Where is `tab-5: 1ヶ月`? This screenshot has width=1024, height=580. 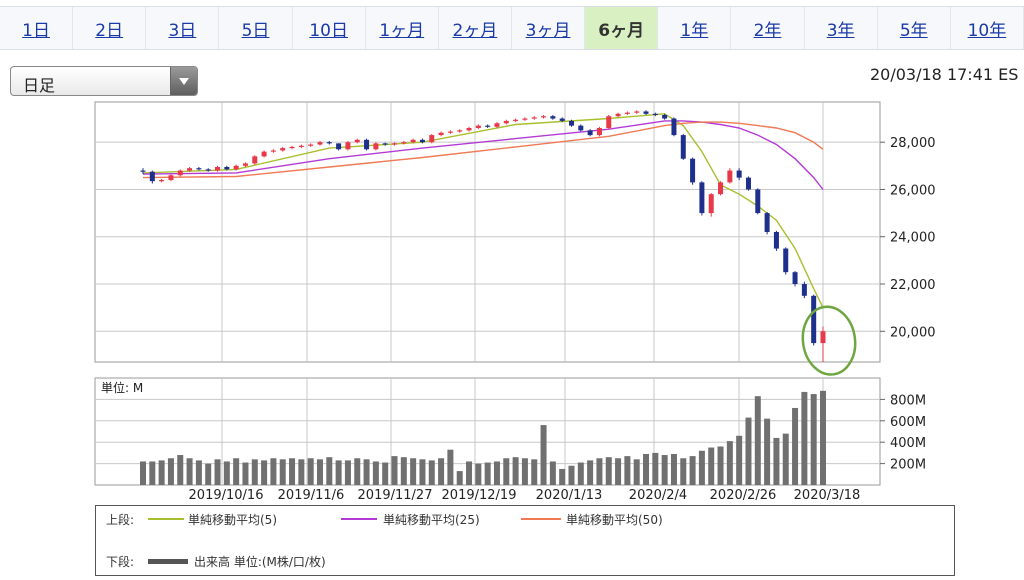 tab-5: 1ヶ月 is located at coordinates (402, 28).